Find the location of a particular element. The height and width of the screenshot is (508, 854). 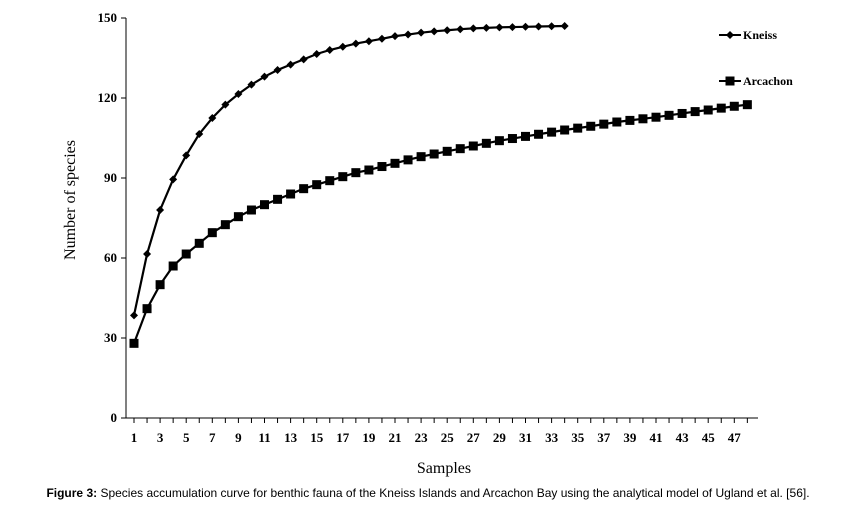

legend-marker-arcachon is located at coordinates (730, 81).